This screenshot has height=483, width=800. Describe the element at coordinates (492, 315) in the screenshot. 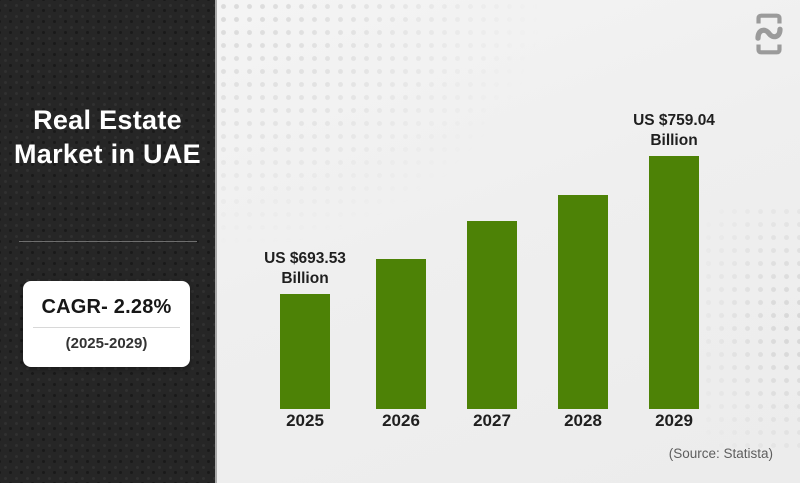

I see `bar-2027` at that location.